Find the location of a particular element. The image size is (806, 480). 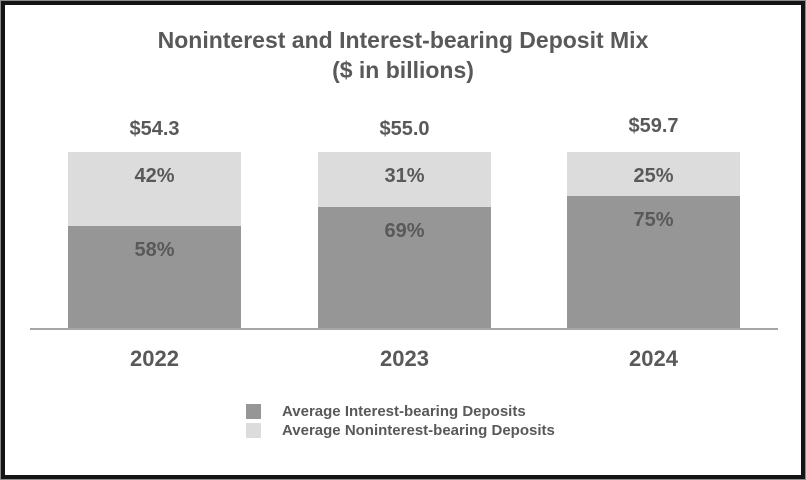

legend-item-interest: Average Interest-bearing Deposits is located at coordinates (400, 411).